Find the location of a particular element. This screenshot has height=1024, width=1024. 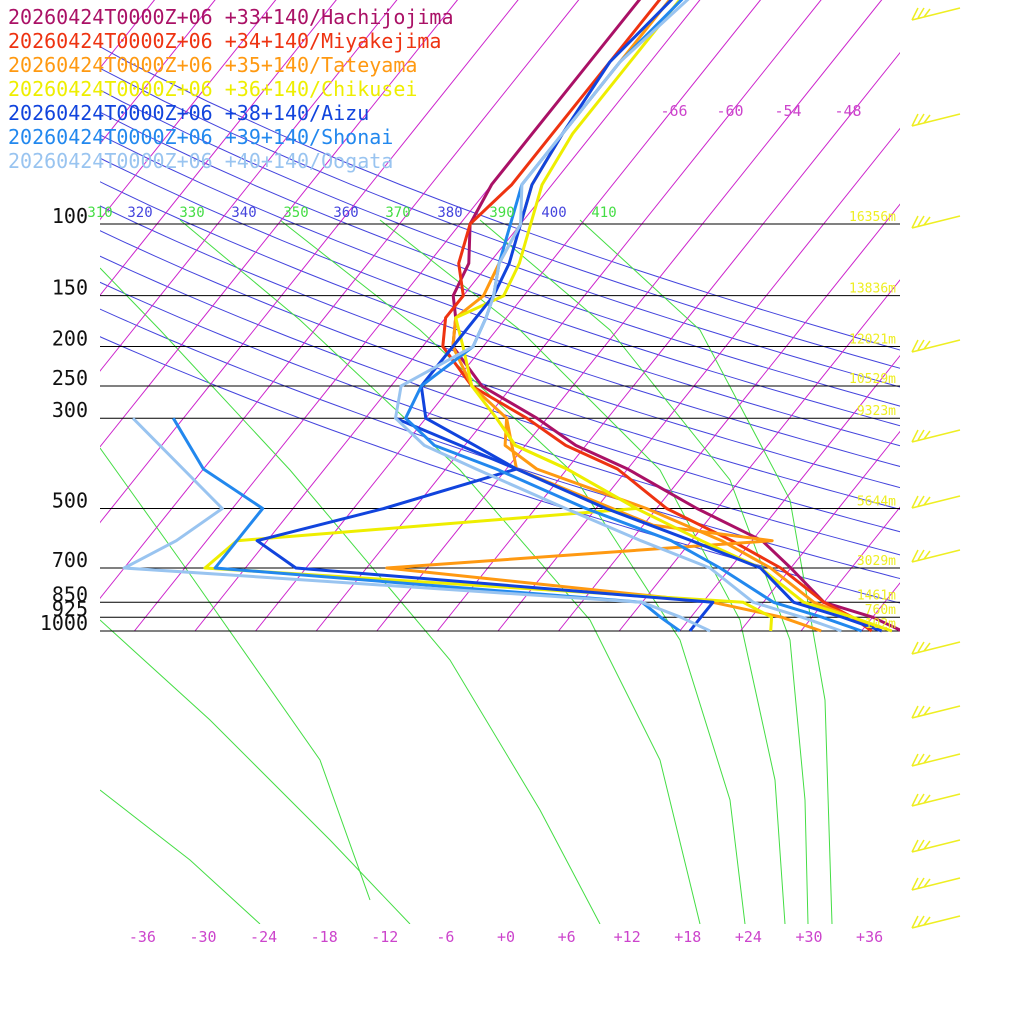

temperature-tick-+6: +6 is located at coordinates (567, 937).